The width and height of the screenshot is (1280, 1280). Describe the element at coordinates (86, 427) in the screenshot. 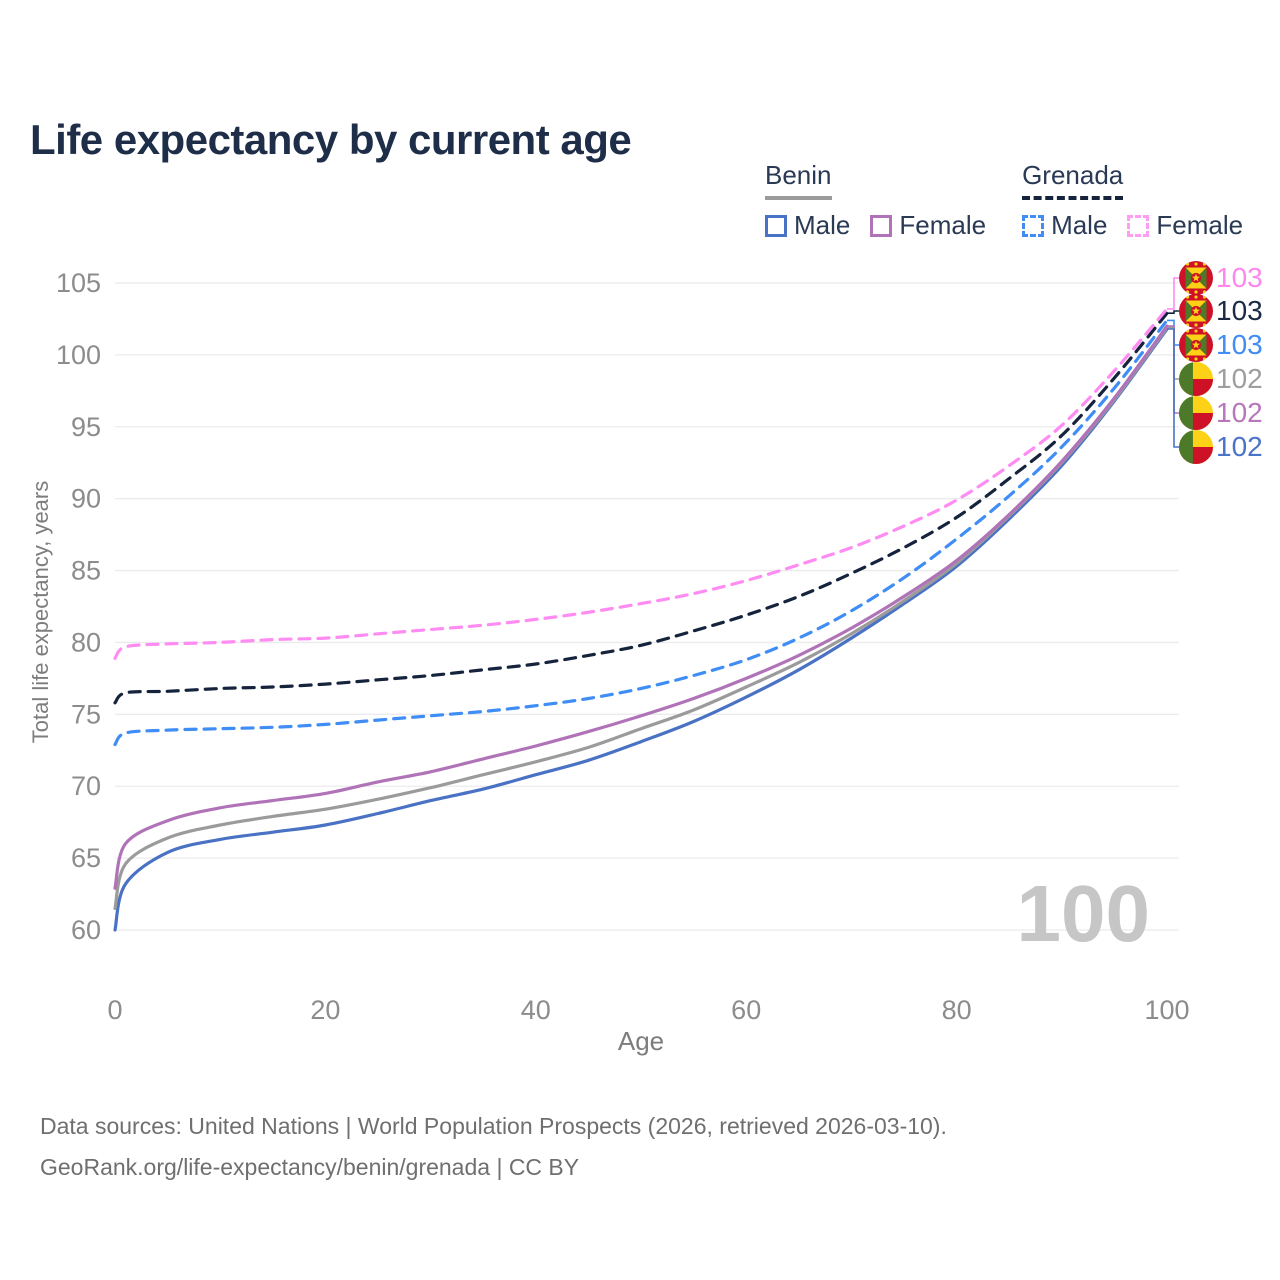

I see `y-tick-label: 95` at that location.